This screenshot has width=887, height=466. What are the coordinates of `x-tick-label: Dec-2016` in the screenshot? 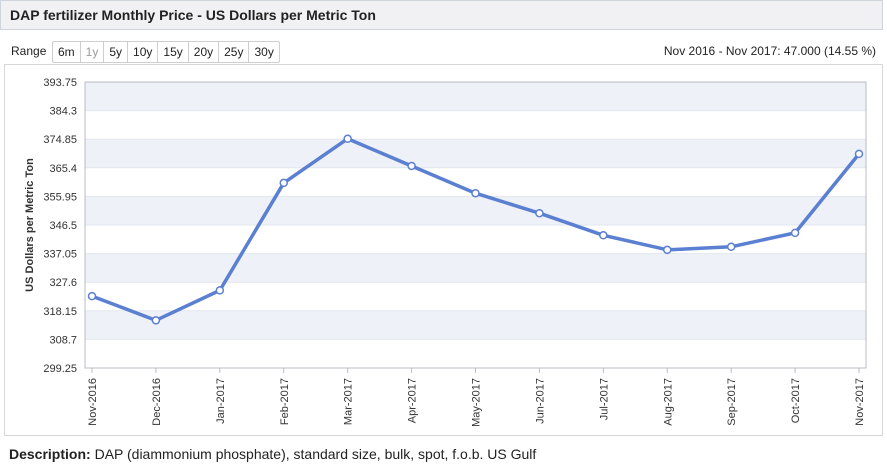 It's located at (157, 402).